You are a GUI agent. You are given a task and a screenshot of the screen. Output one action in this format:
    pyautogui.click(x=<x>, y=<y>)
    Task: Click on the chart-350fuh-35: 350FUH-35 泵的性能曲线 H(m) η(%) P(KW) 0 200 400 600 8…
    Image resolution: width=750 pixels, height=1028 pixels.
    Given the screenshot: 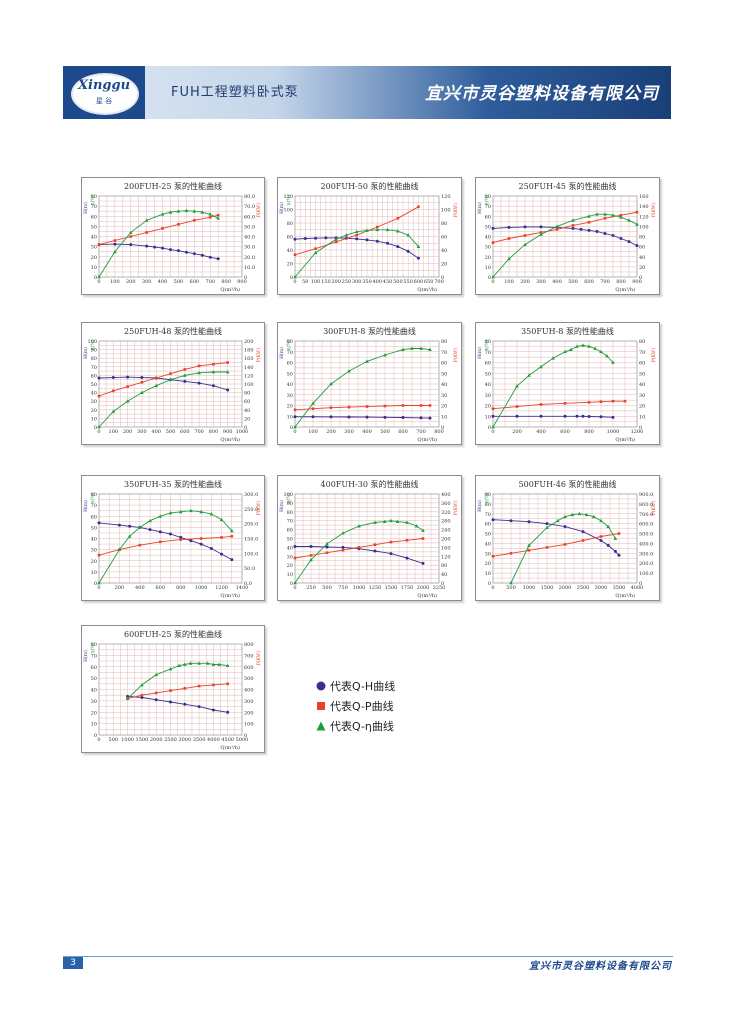 What is the action you would take?
    pyautogui.click(x=173, y=538)
    